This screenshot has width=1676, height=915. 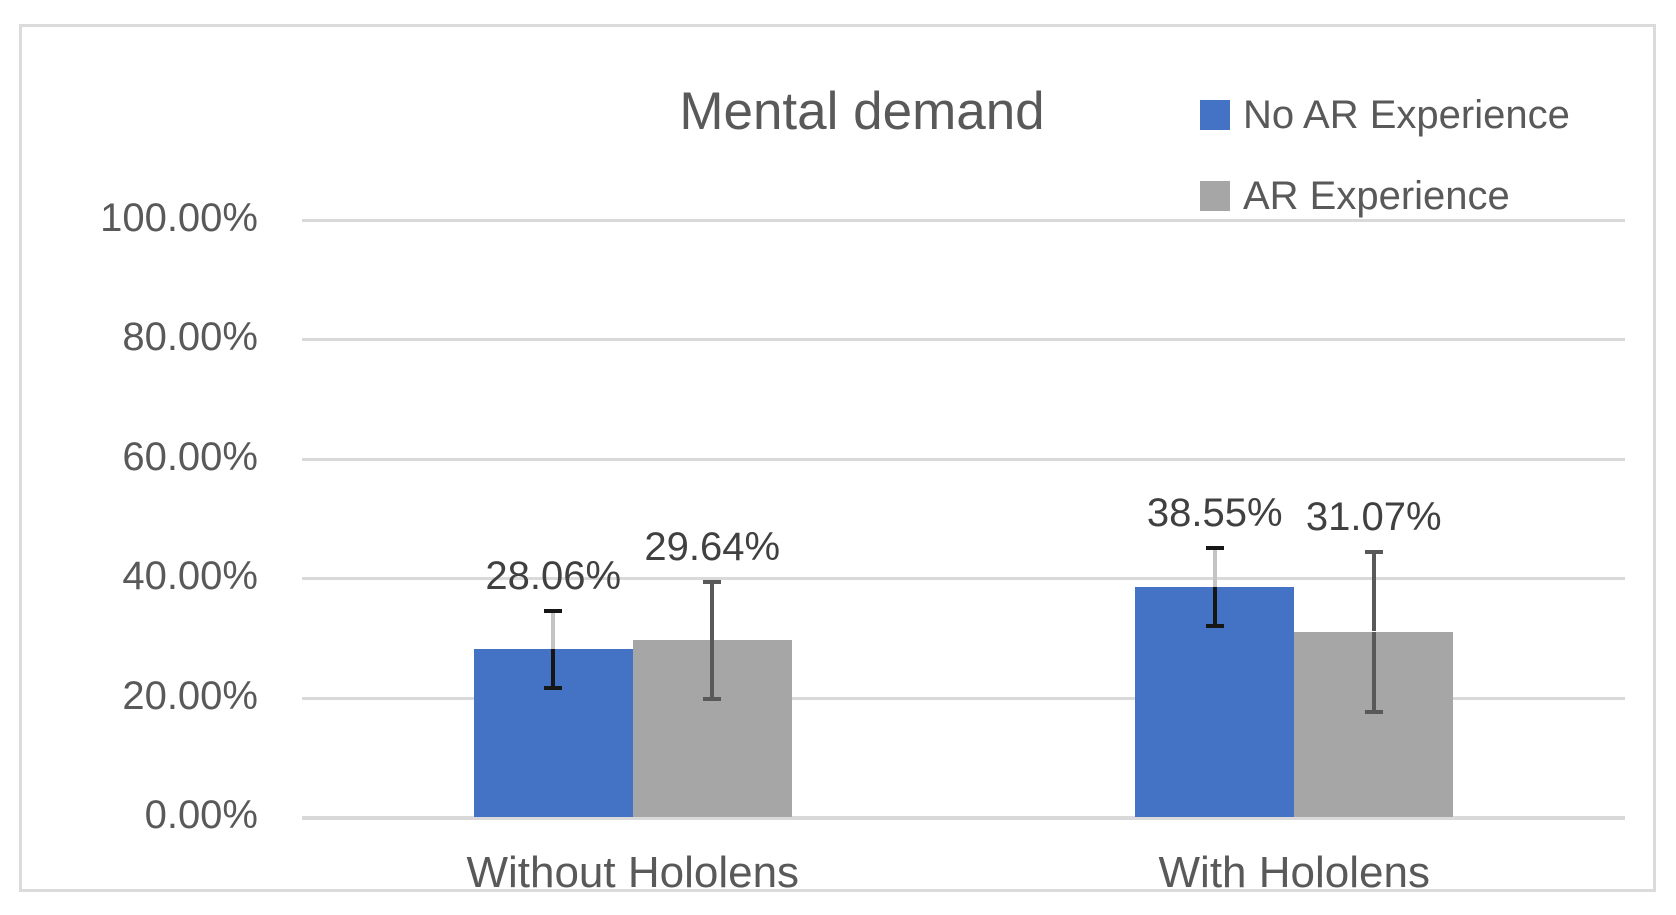 What do you see at coordinates (712, 546) in the screenshot?
I see `data-label: 29.64%` at bounding box center [712, 546].